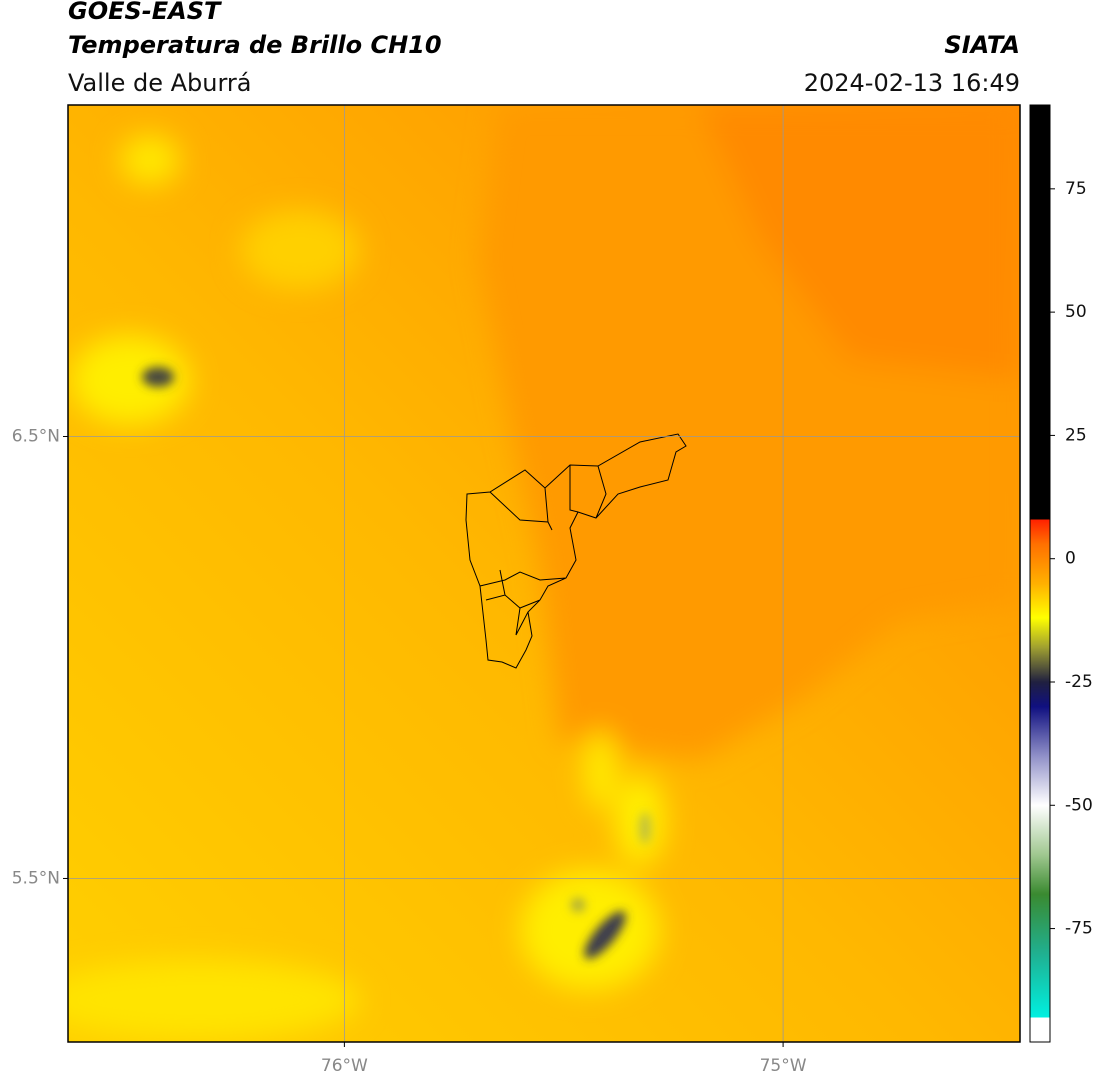 The image size is (1094, 1082). Describe the element at coordinates (1079, 929) in the screenshot. I see `colorbar-tick-label: -75` at that location.